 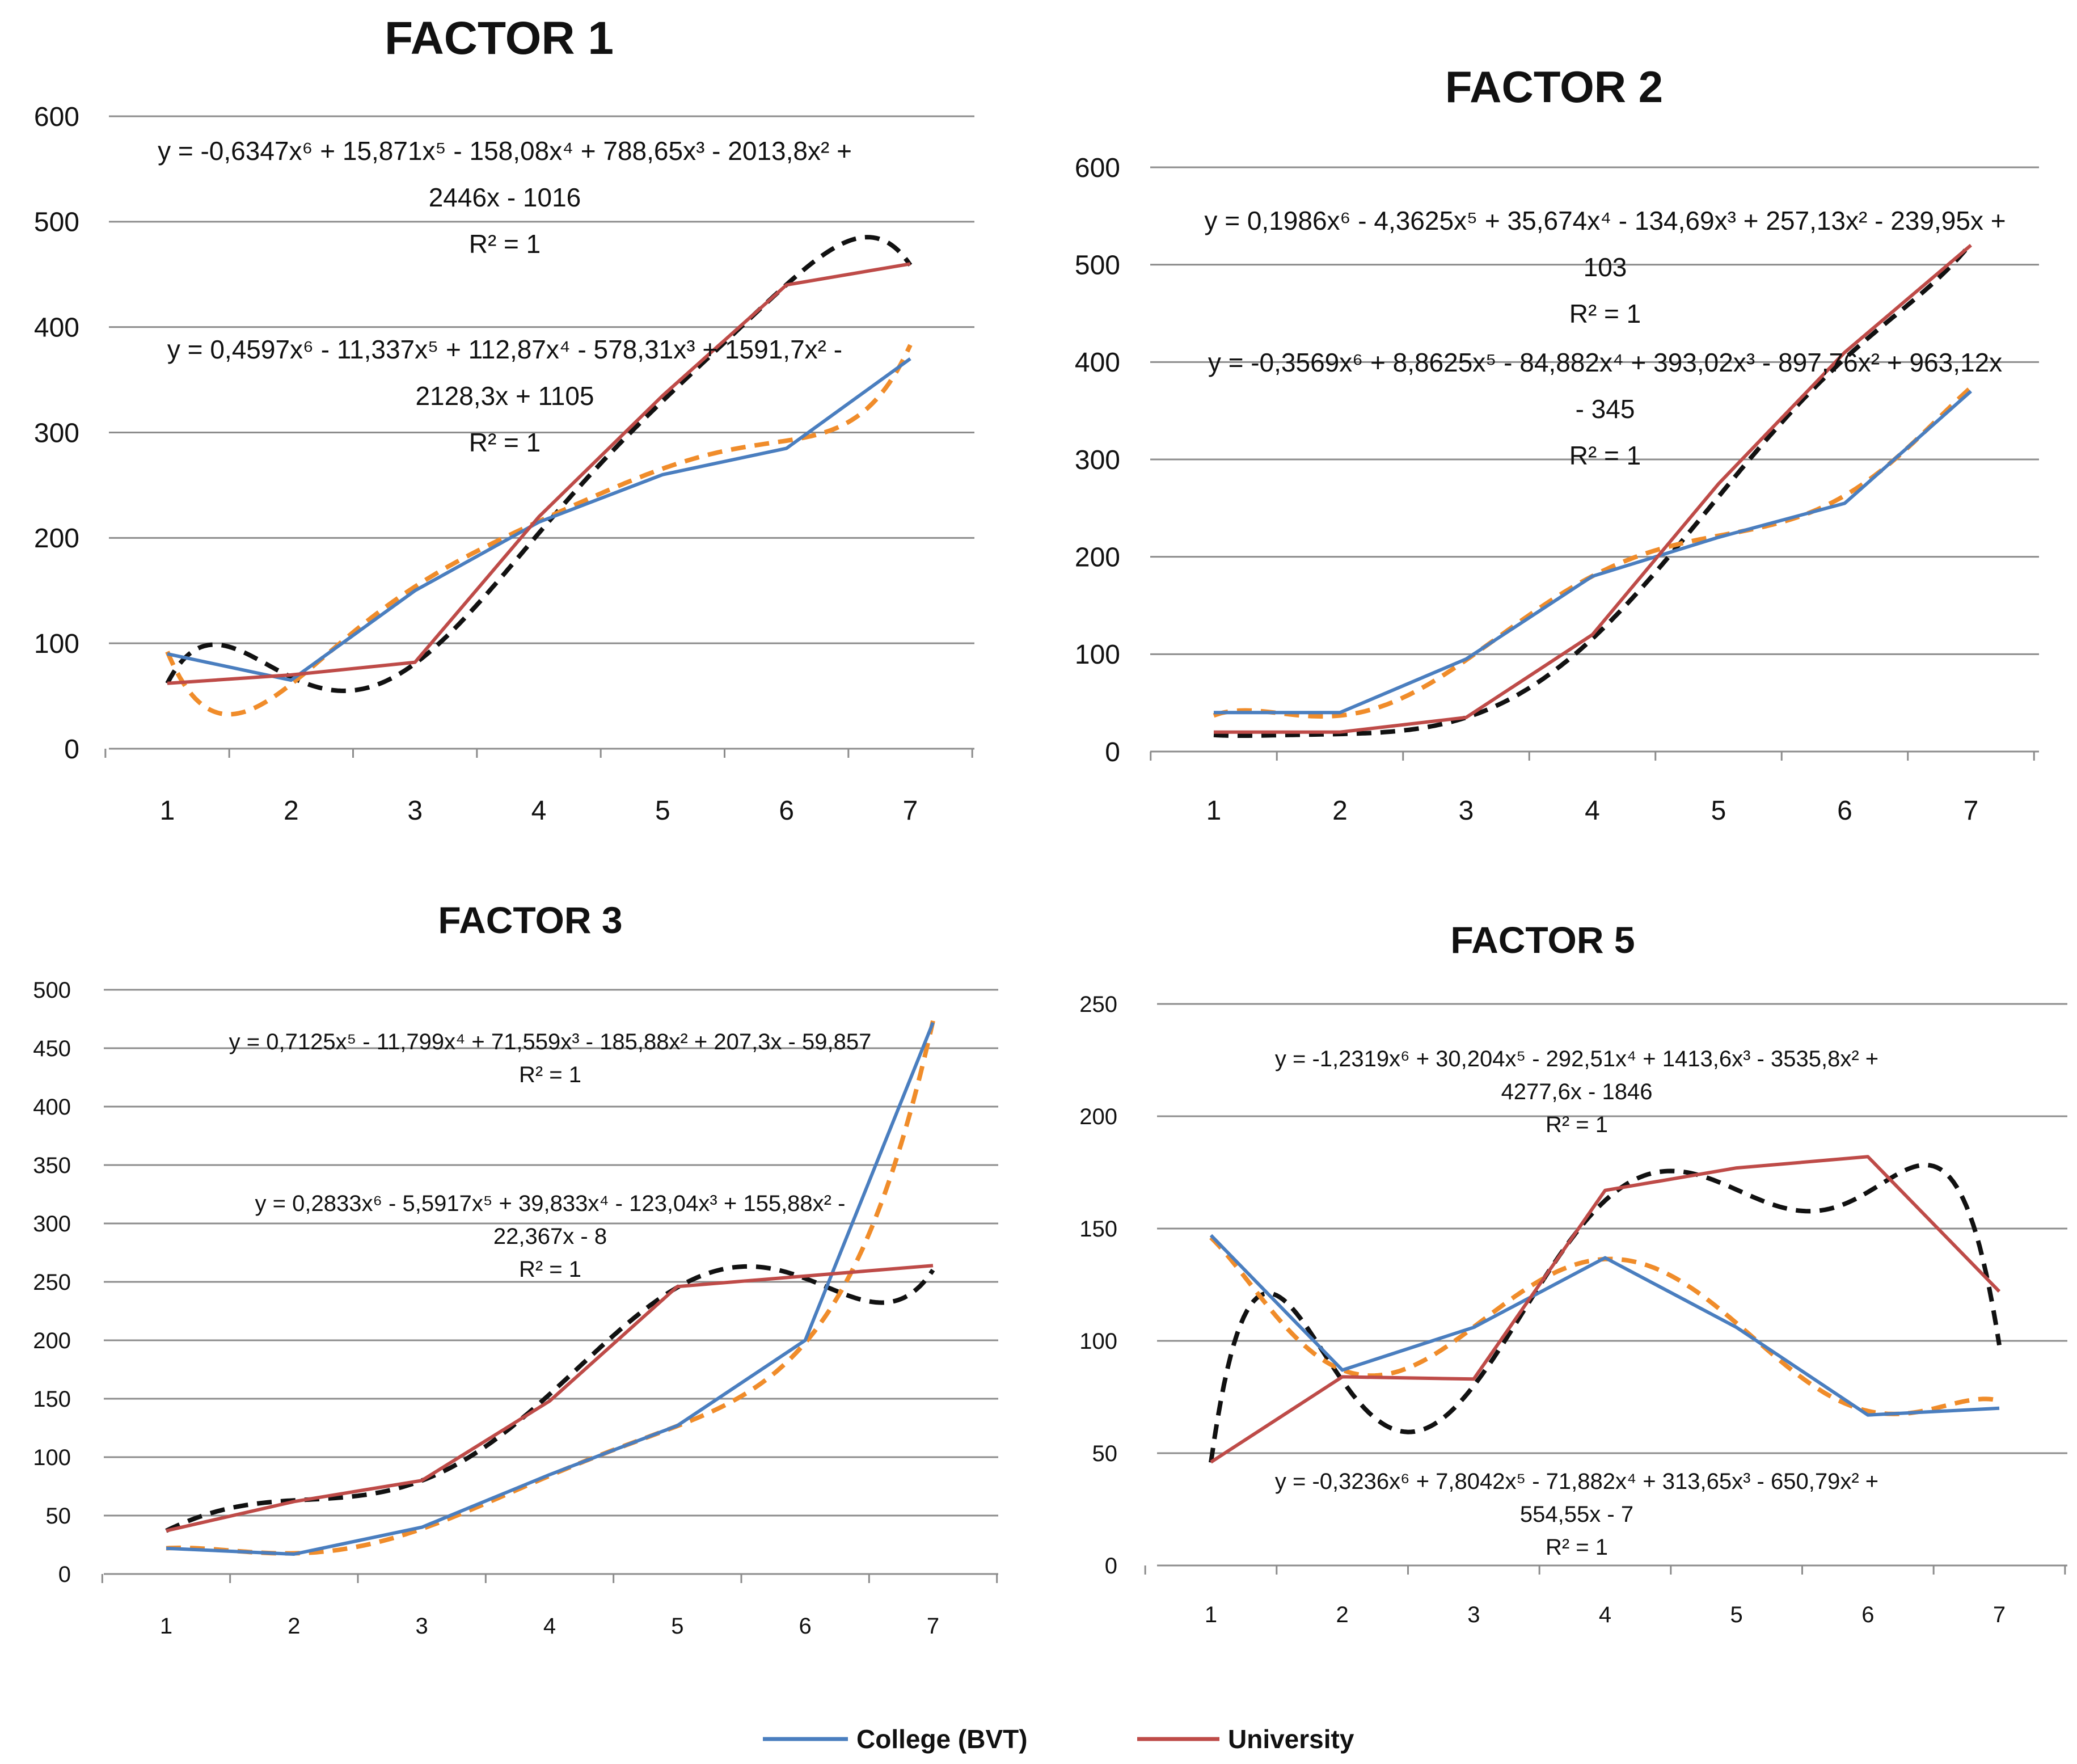 What do you see at coordinates (1577, 1091) in the screenshot?
I see `trendline-equation: 4277,6x - 1846` at bounding box center [1577, 1091].